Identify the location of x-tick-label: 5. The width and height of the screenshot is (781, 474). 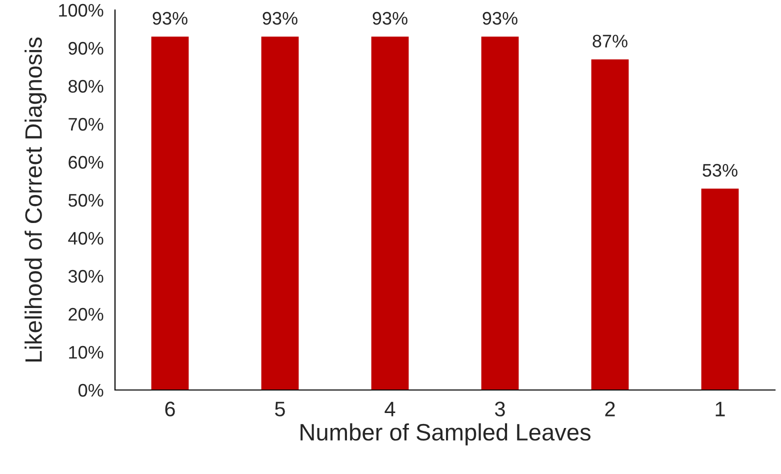
(280, 409).